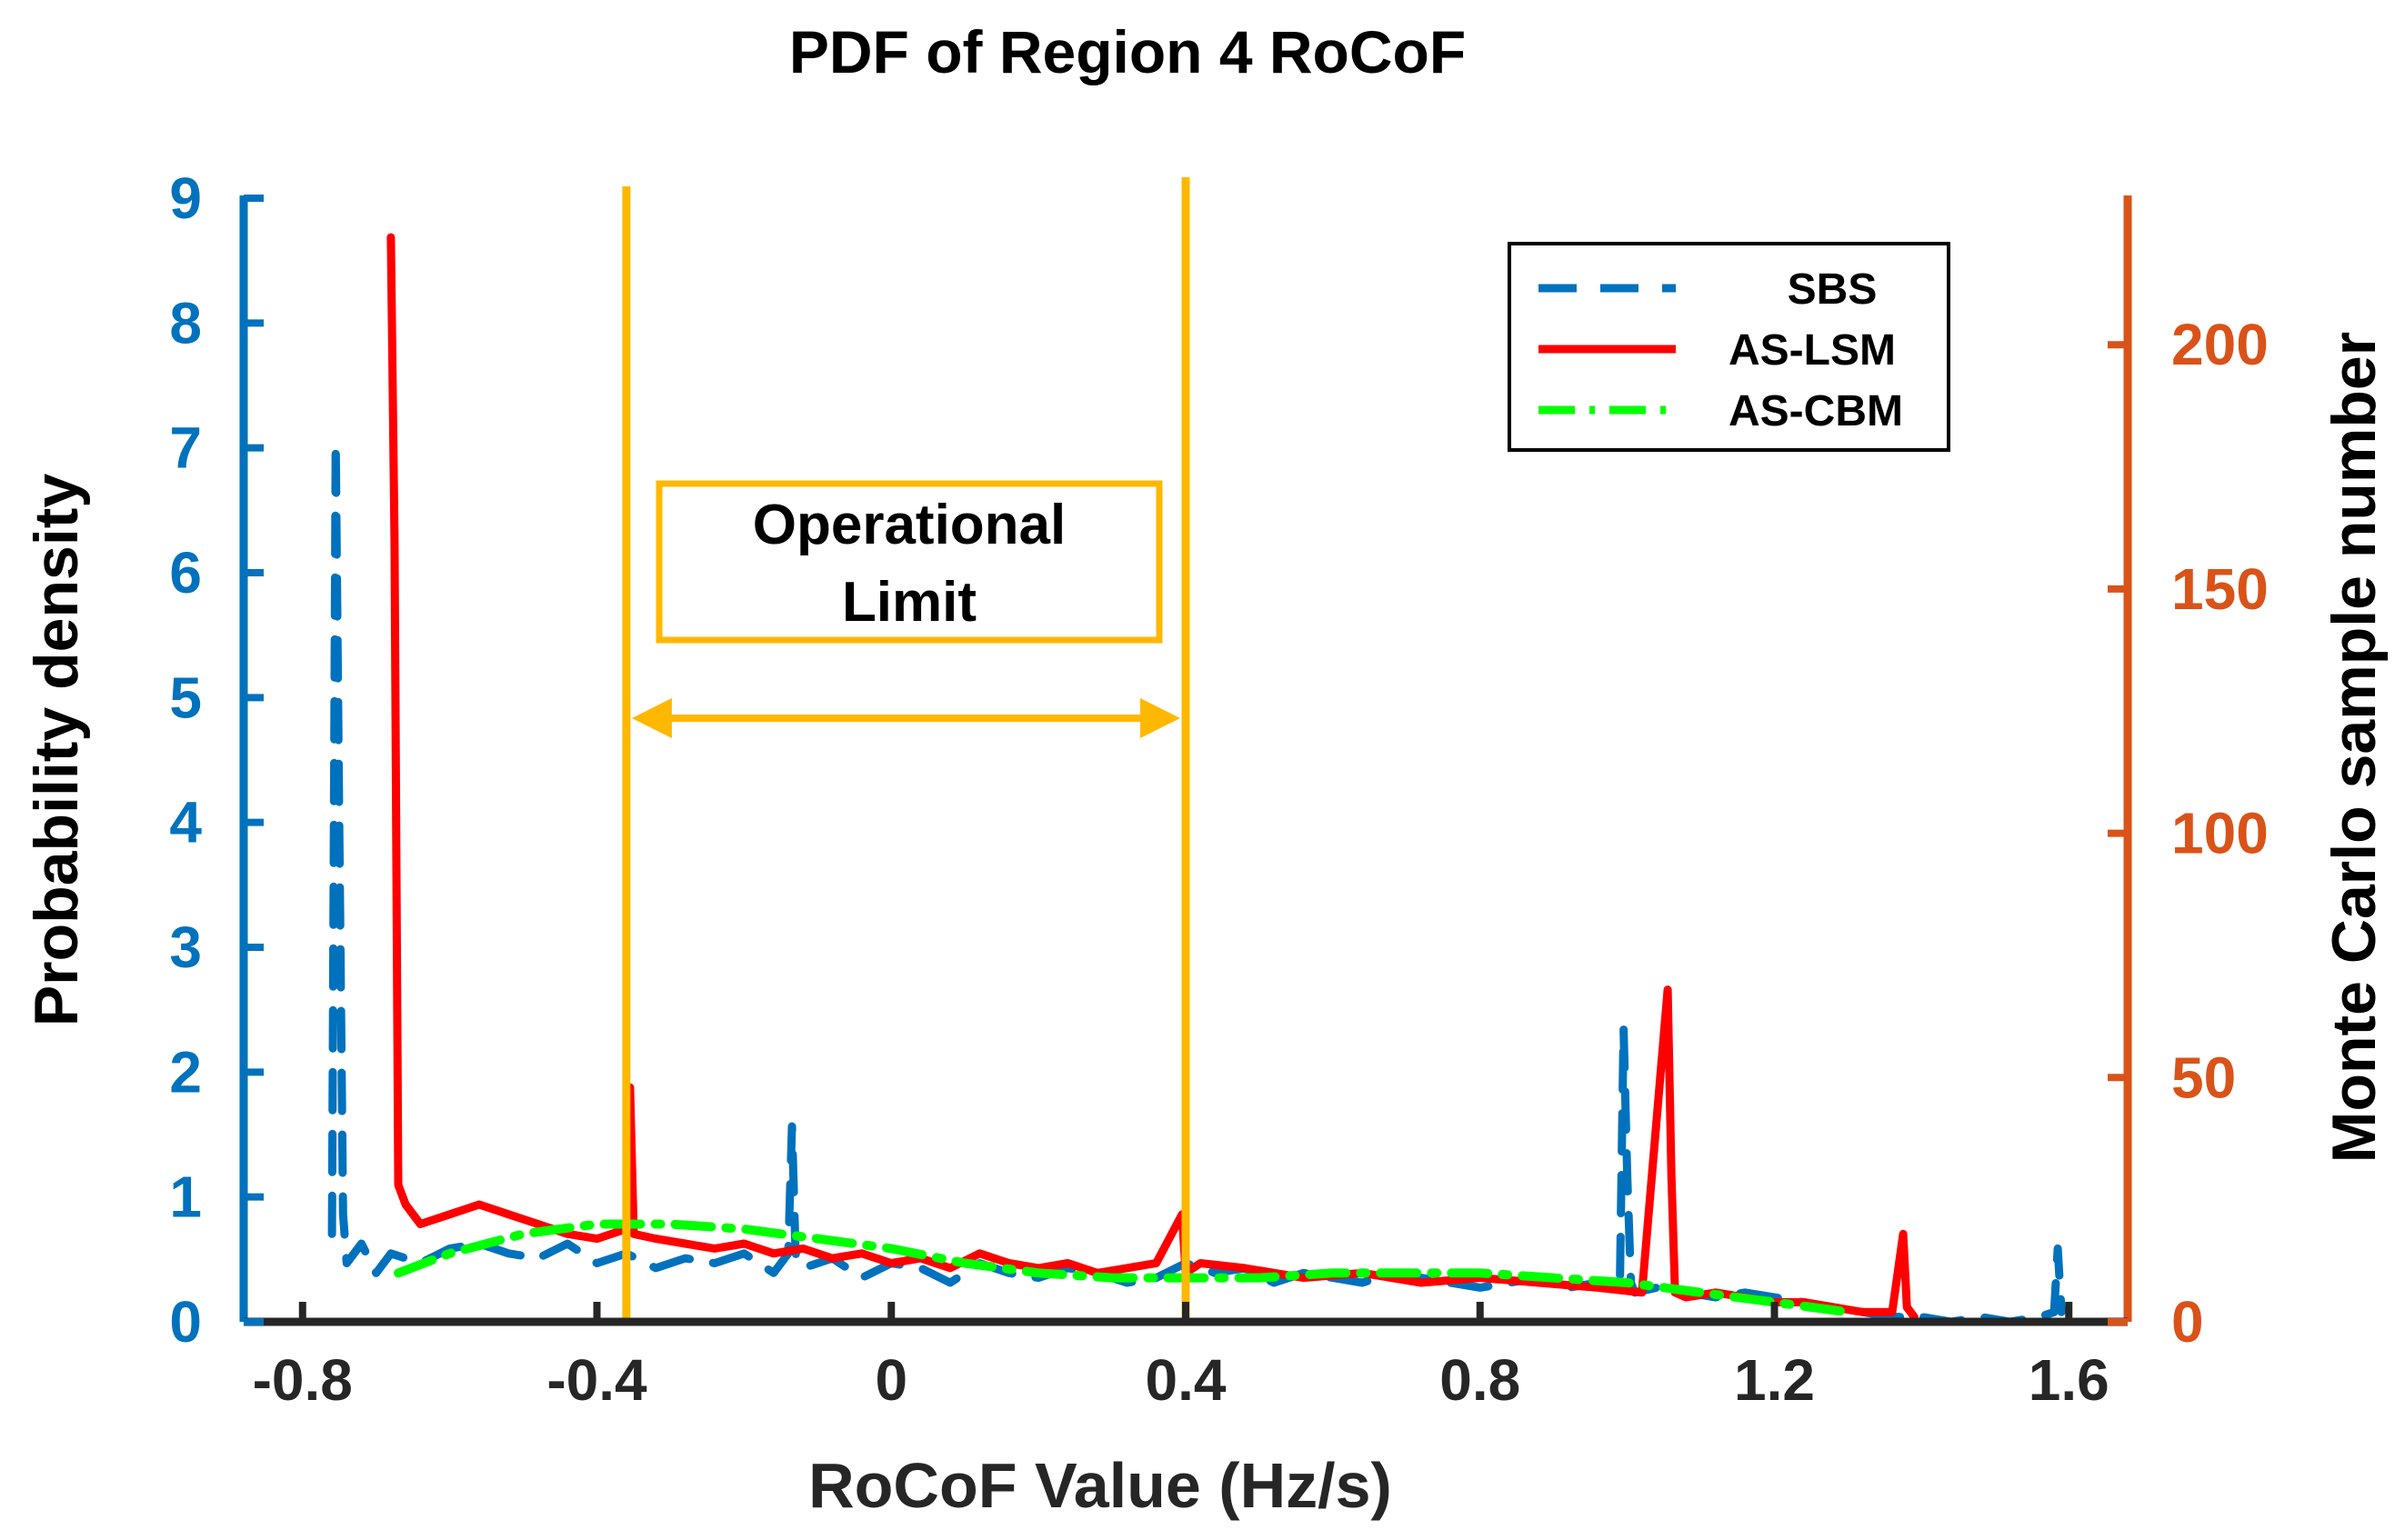 The width and height of the screenshot is (2405, 1540). Describe the element at coordinates (185, 198) in the screenshot. I see `y-left-tick-label: 9` at that location.